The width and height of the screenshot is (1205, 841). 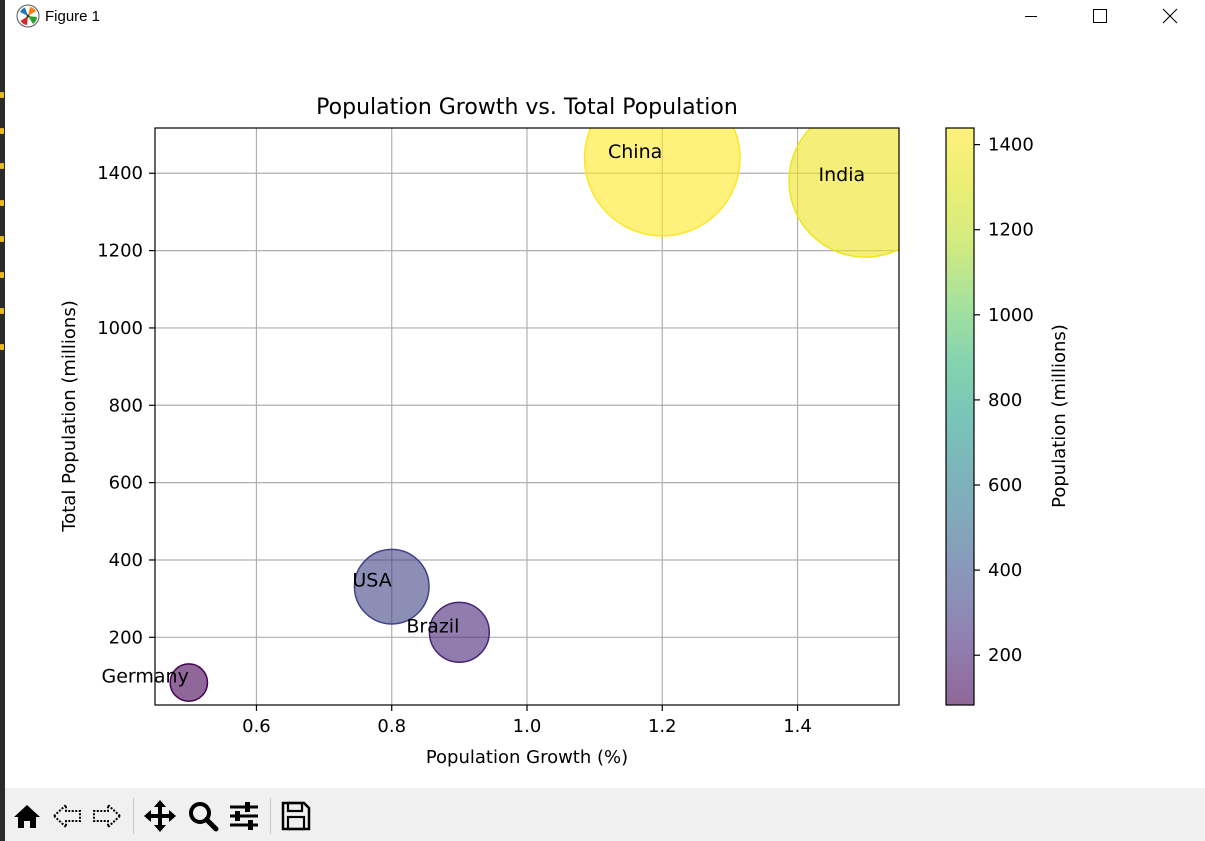 I want to click on zoom-button, so click(x=203, y=816).